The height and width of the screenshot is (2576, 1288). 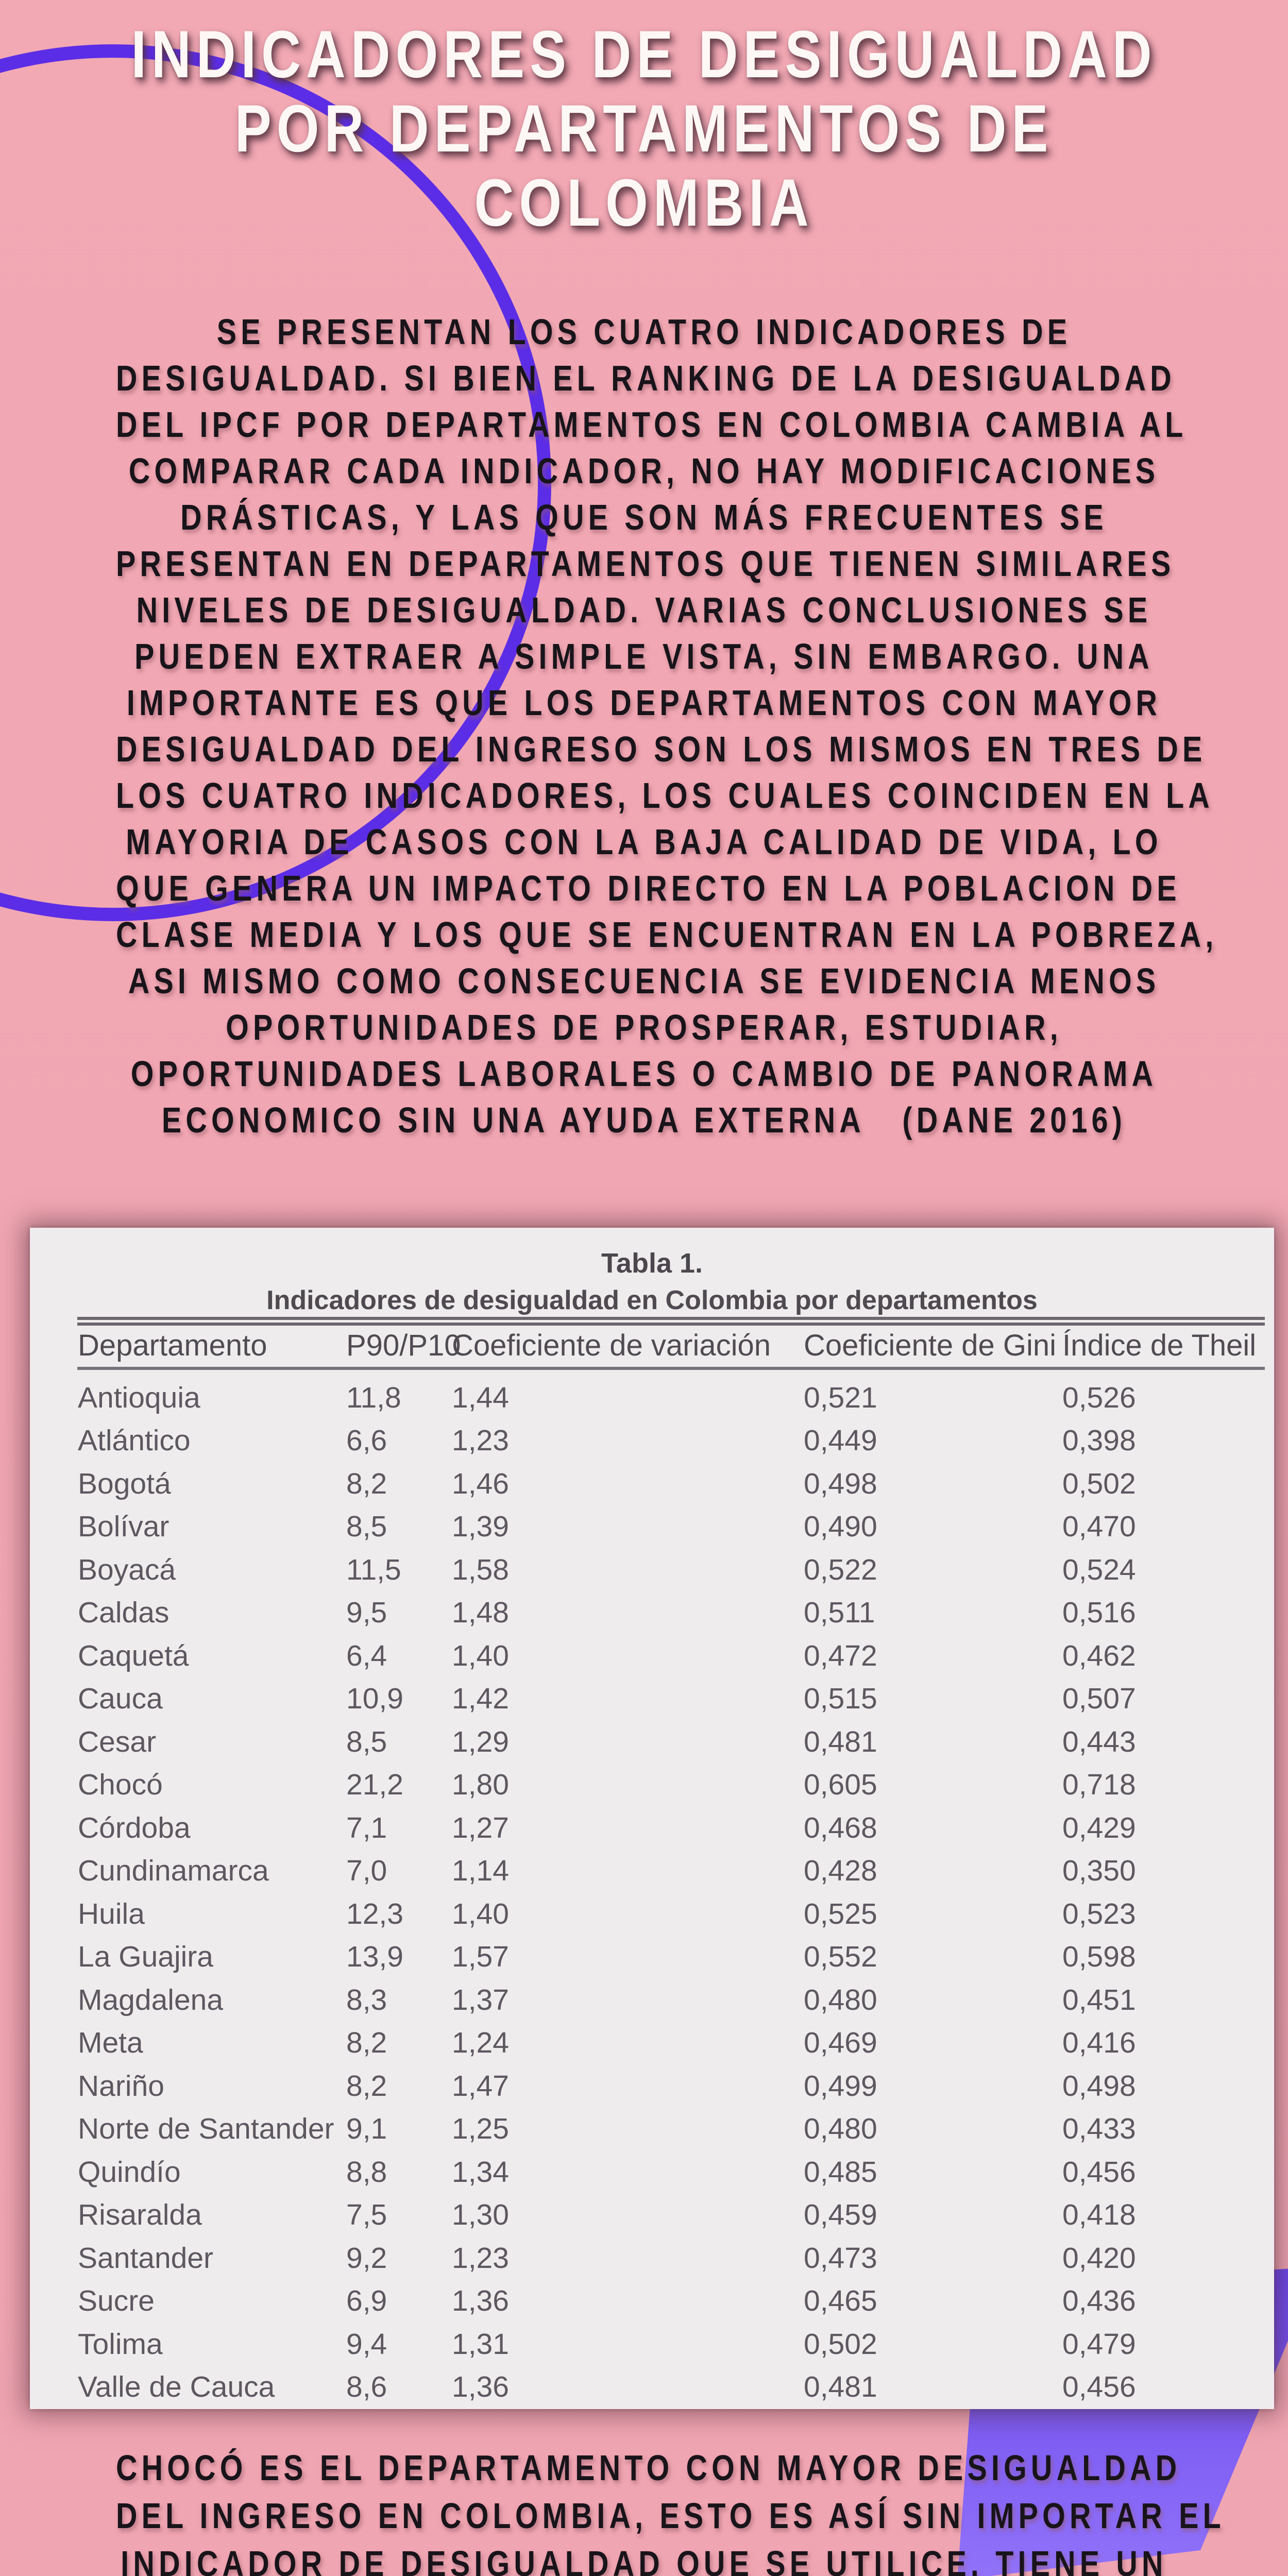 What do you see at coordinates (172, 1345) in the screenshot?
I see `column-header-departamento: Departamento` at bounding box center [172, 1345].